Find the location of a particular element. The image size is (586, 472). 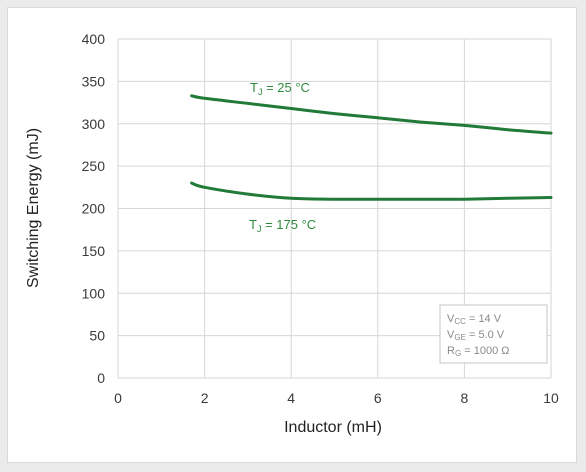

y-tick-label: 400 is located at coordinates (94, 39).